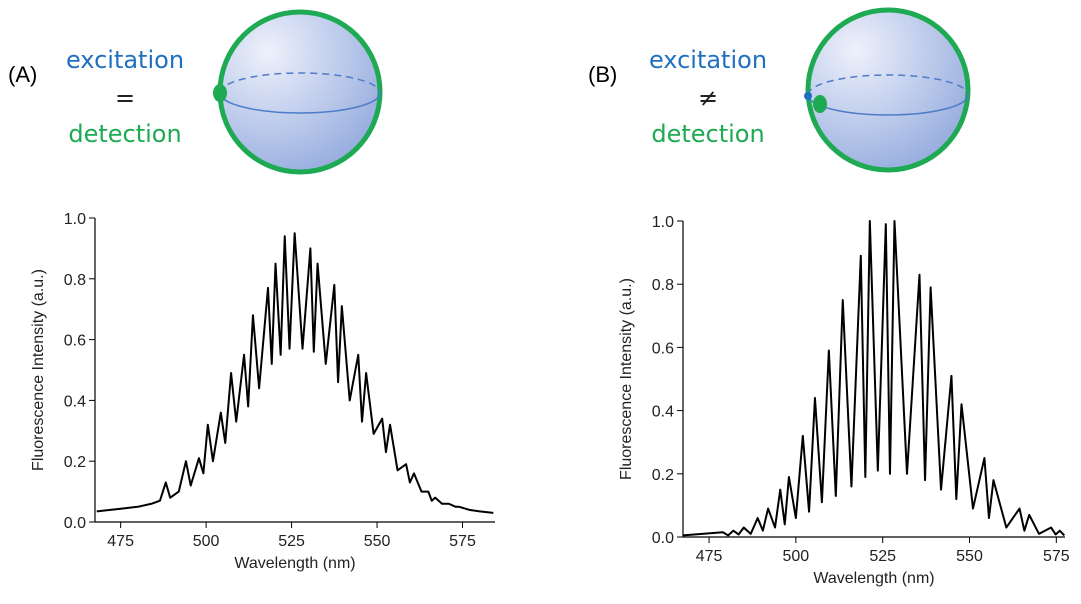  Describe the element at coordinates (602, 74) in the screenshot. I see `panel-label: (B)` at that location.